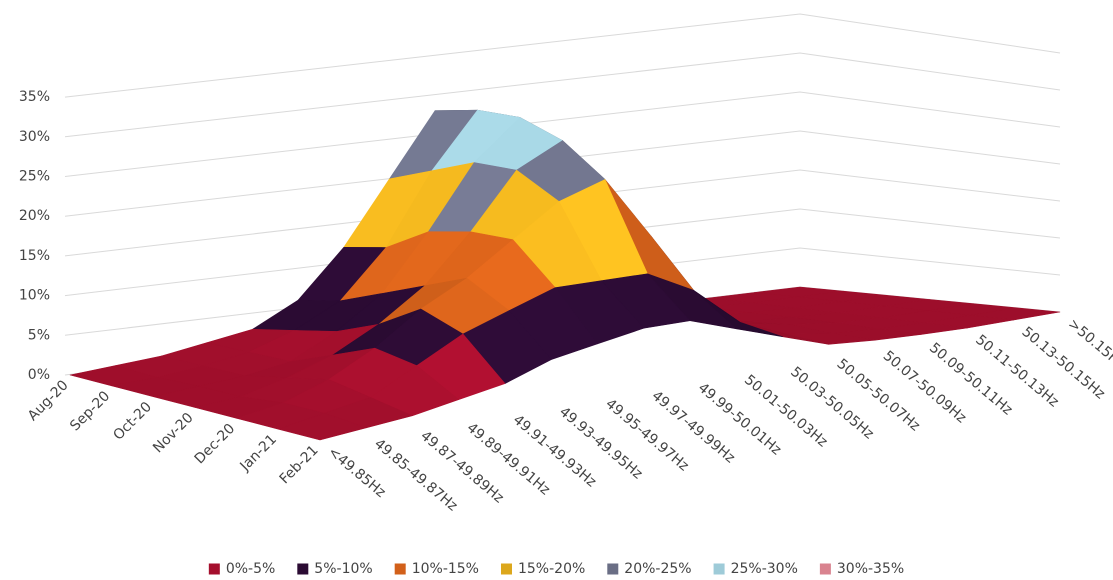 The image size is (1113, 580). What do you see at coordinates (215, 444) in the screenshot?
I see `month-label: Dec-20` at bounding box center [215, 444].